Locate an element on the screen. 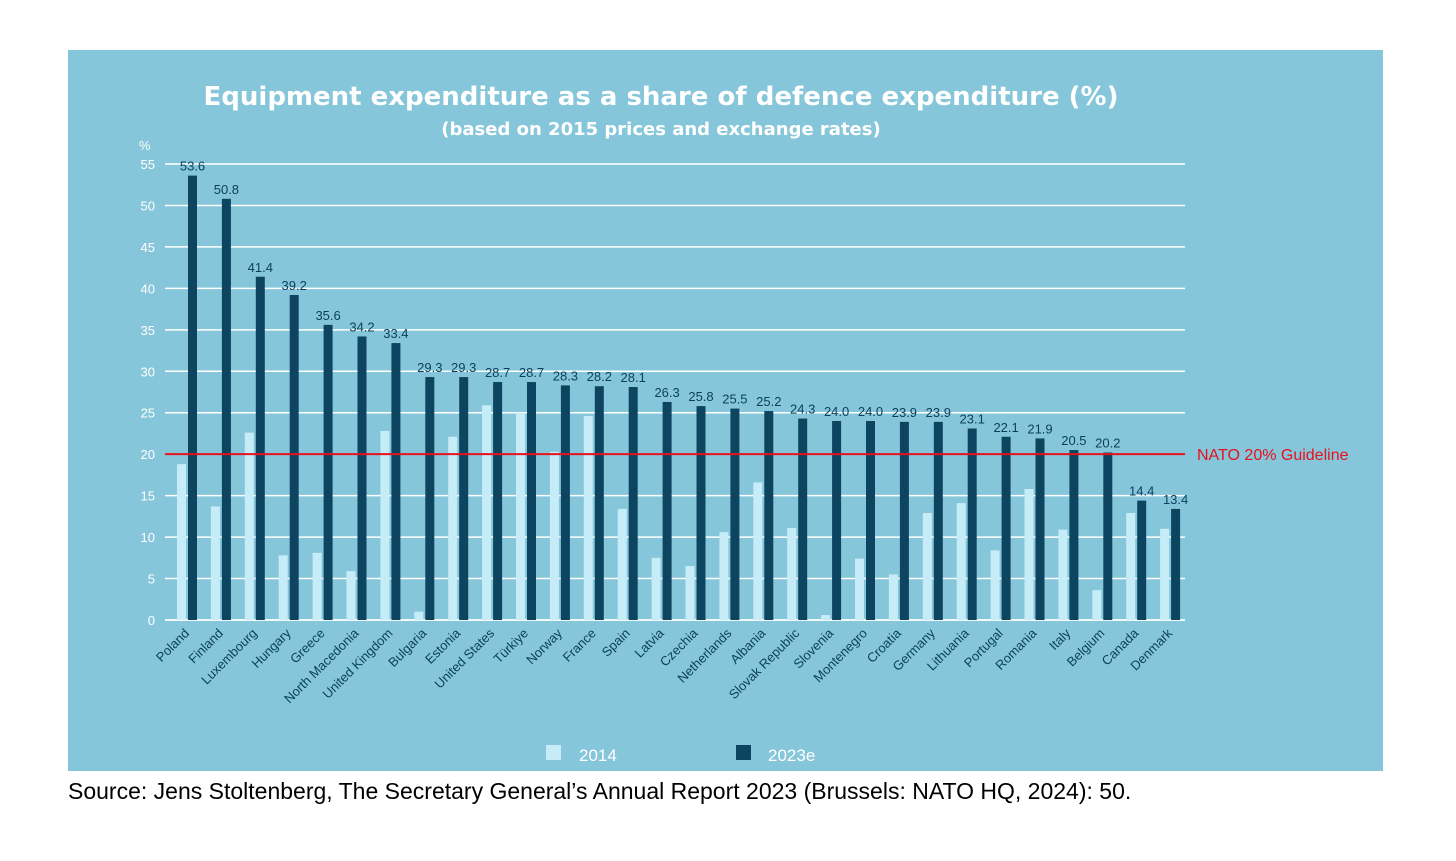  data-label: 29.3 is located at coordinates (429, 367).